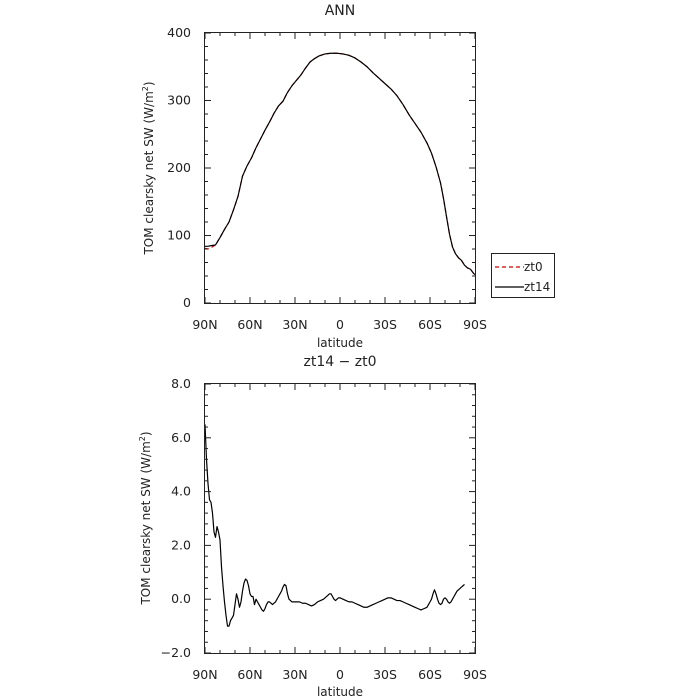  Describe the element at coordinates (339, 362) in the screenshot. I see `chart-title: zt14 − zt0` at that location.